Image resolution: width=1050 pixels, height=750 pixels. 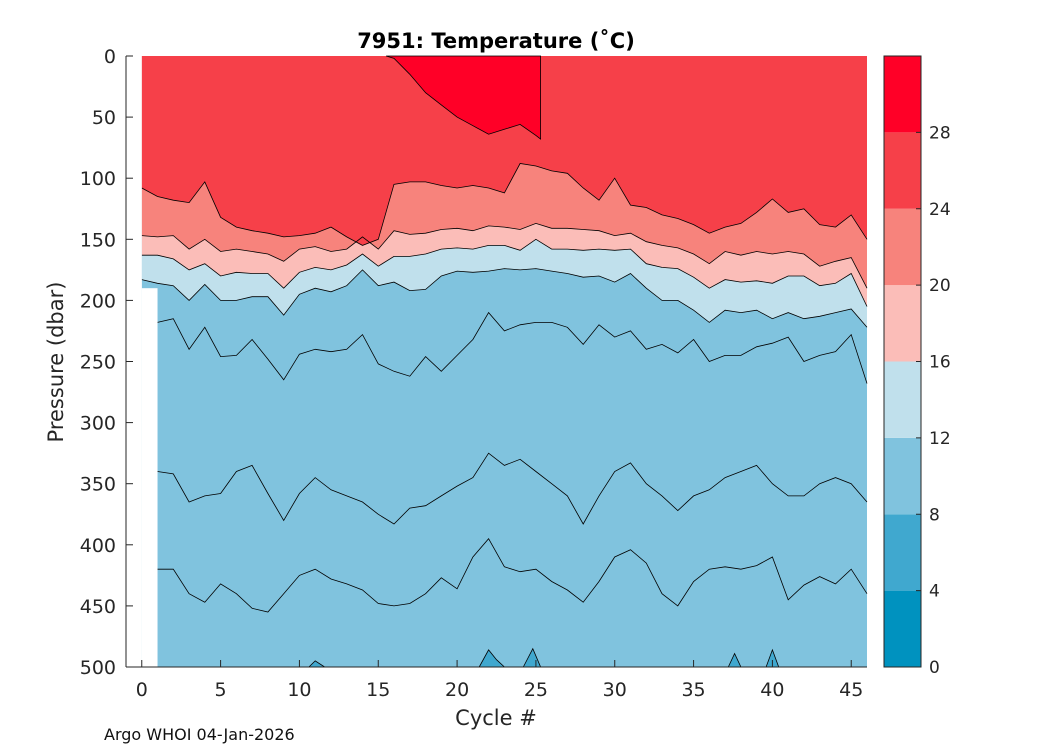 What do you see at coordinates (199, 734) in the screenshot?
I see `footer-credit: Argo WHOI 04-Jan-2026` at bounding box center [199, 734].